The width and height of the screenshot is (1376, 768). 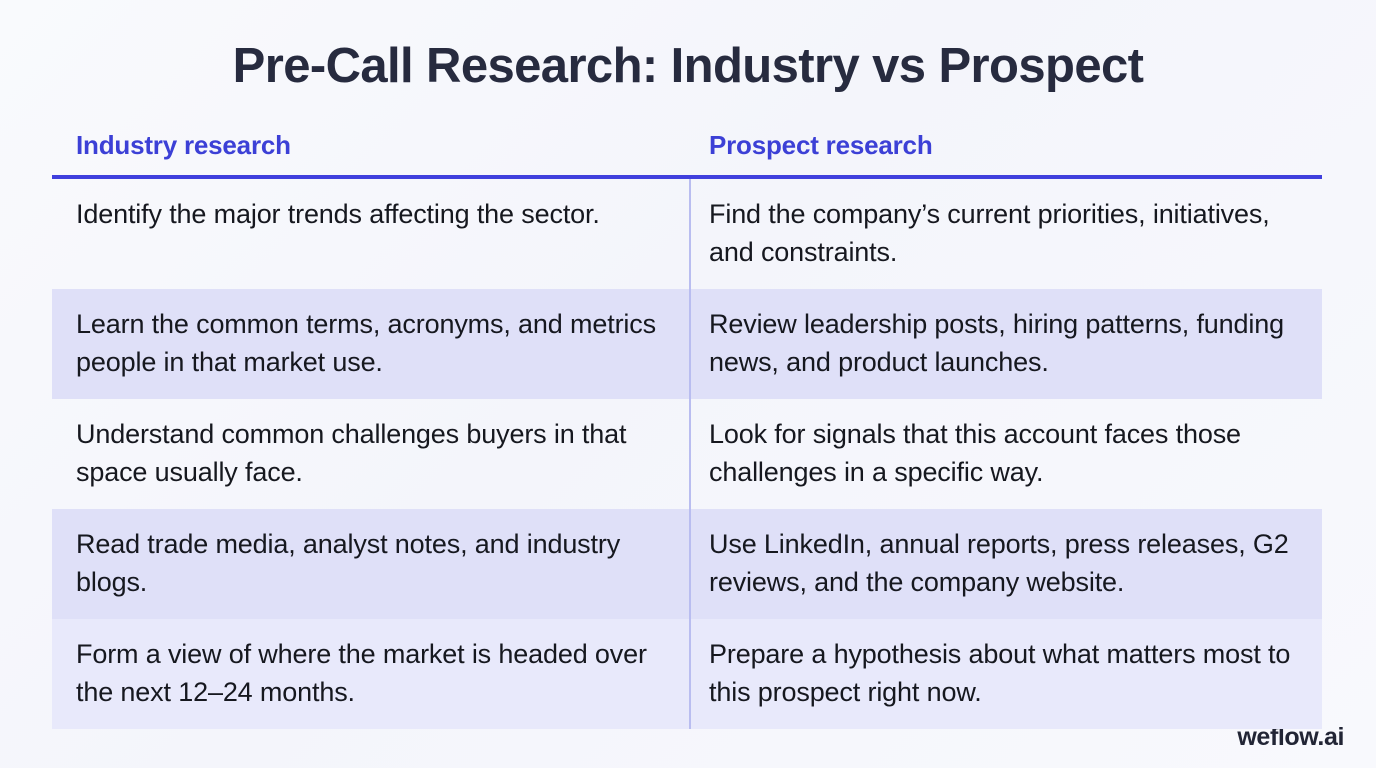 What do you see at coordinates (688, 66) in the screenshot?
I see `page-title: Pre-Call Research: Industry vs Prospect` at bounding box center [688, 66].